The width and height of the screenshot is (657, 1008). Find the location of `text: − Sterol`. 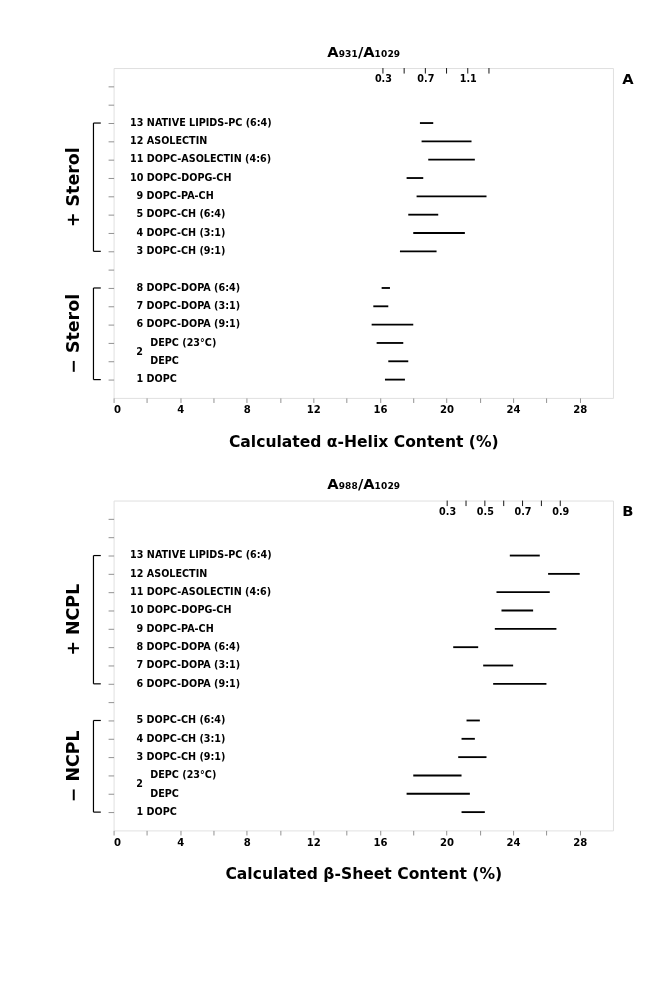

text: − Sterol is located at coordinates (72, 333).